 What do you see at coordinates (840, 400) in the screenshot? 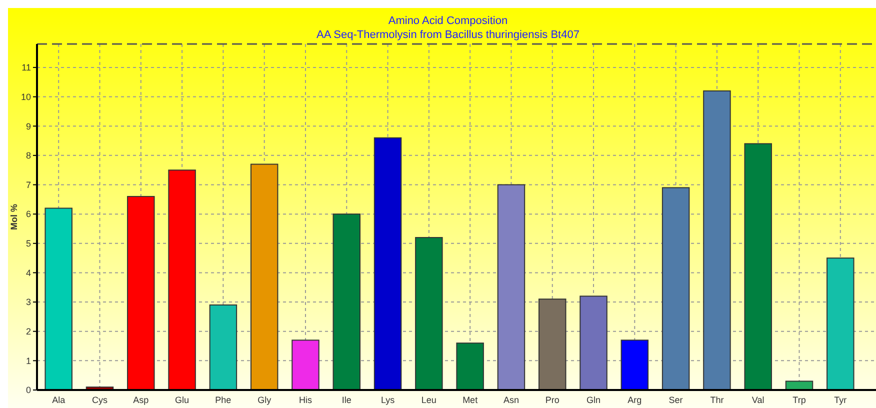
I see `x-tick-label: Tyr` at bounding box center [840, 400].